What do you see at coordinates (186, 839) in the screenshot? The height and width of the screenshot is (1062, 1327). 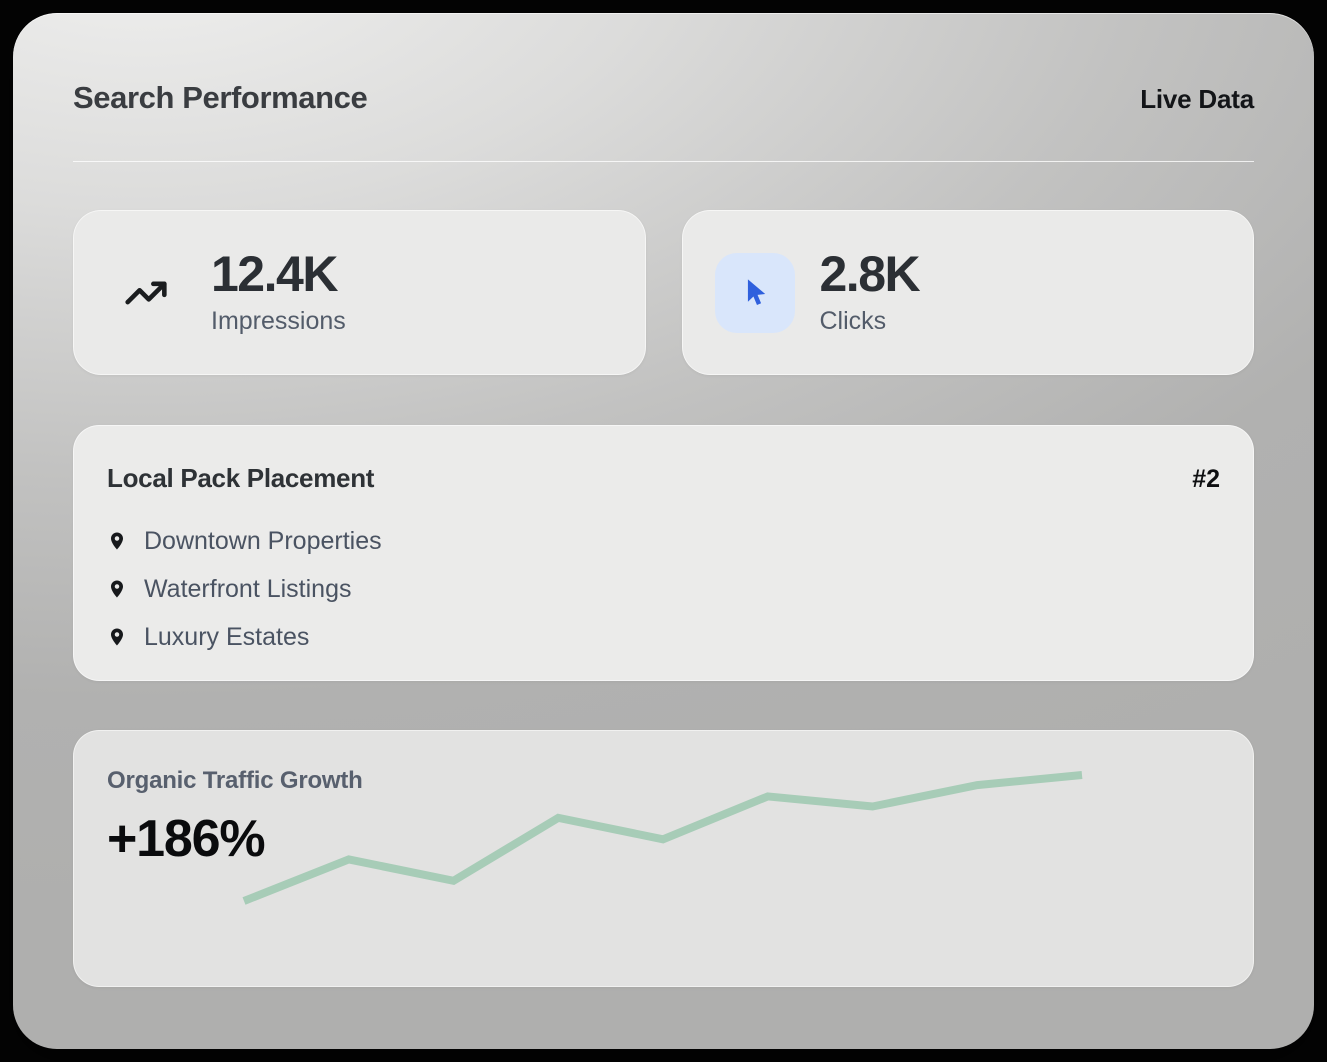 I see `growth-value: +186%` at bounding box center [186, 839].